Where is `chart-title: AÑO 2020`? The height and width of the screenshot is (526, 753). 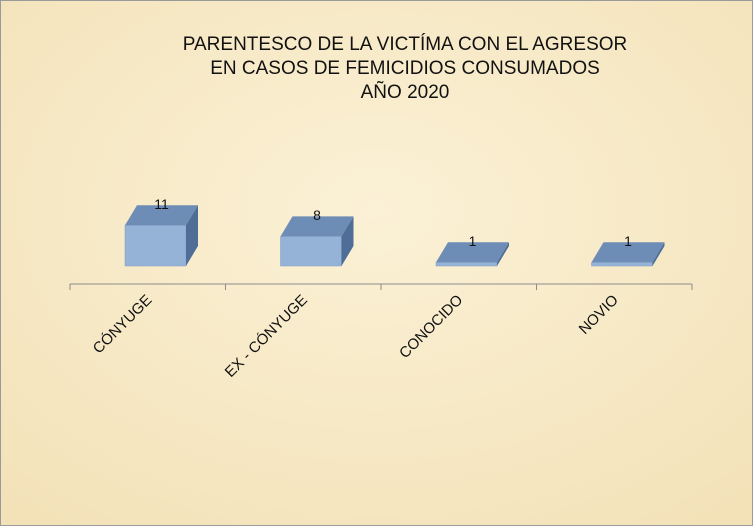
chart-title: AÑO 2020 is located at coordinates (405, 92).